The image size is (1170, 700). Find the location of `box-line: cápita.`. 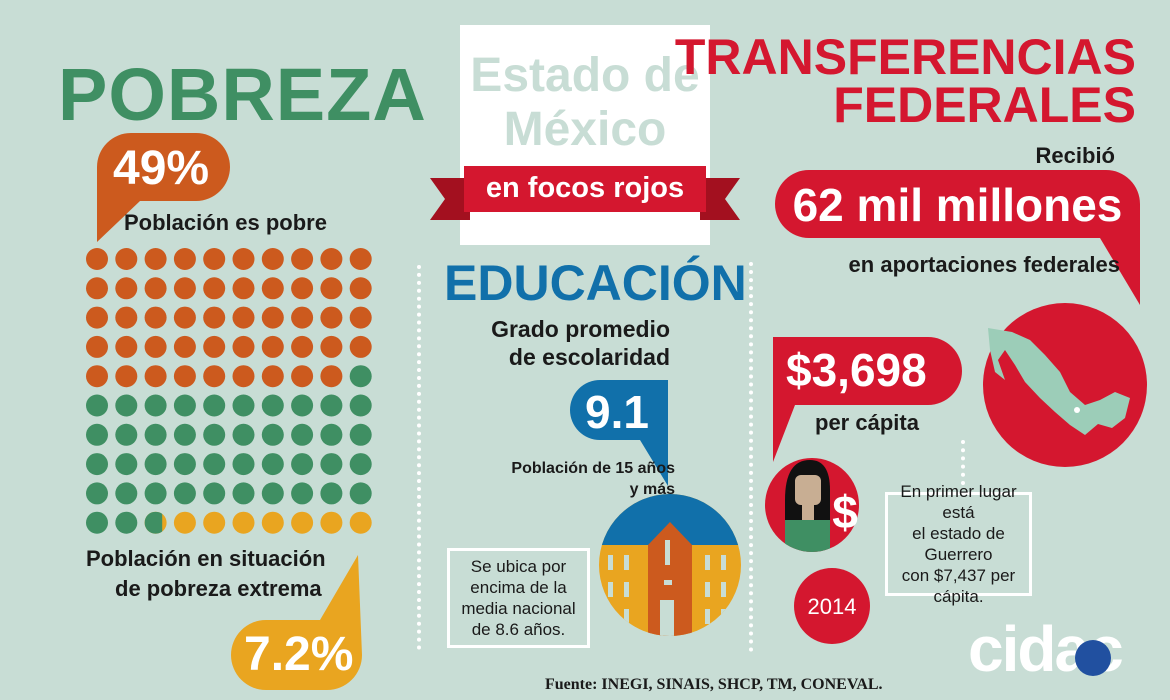

box-line: cápita. is located at coordinates (958, 596).